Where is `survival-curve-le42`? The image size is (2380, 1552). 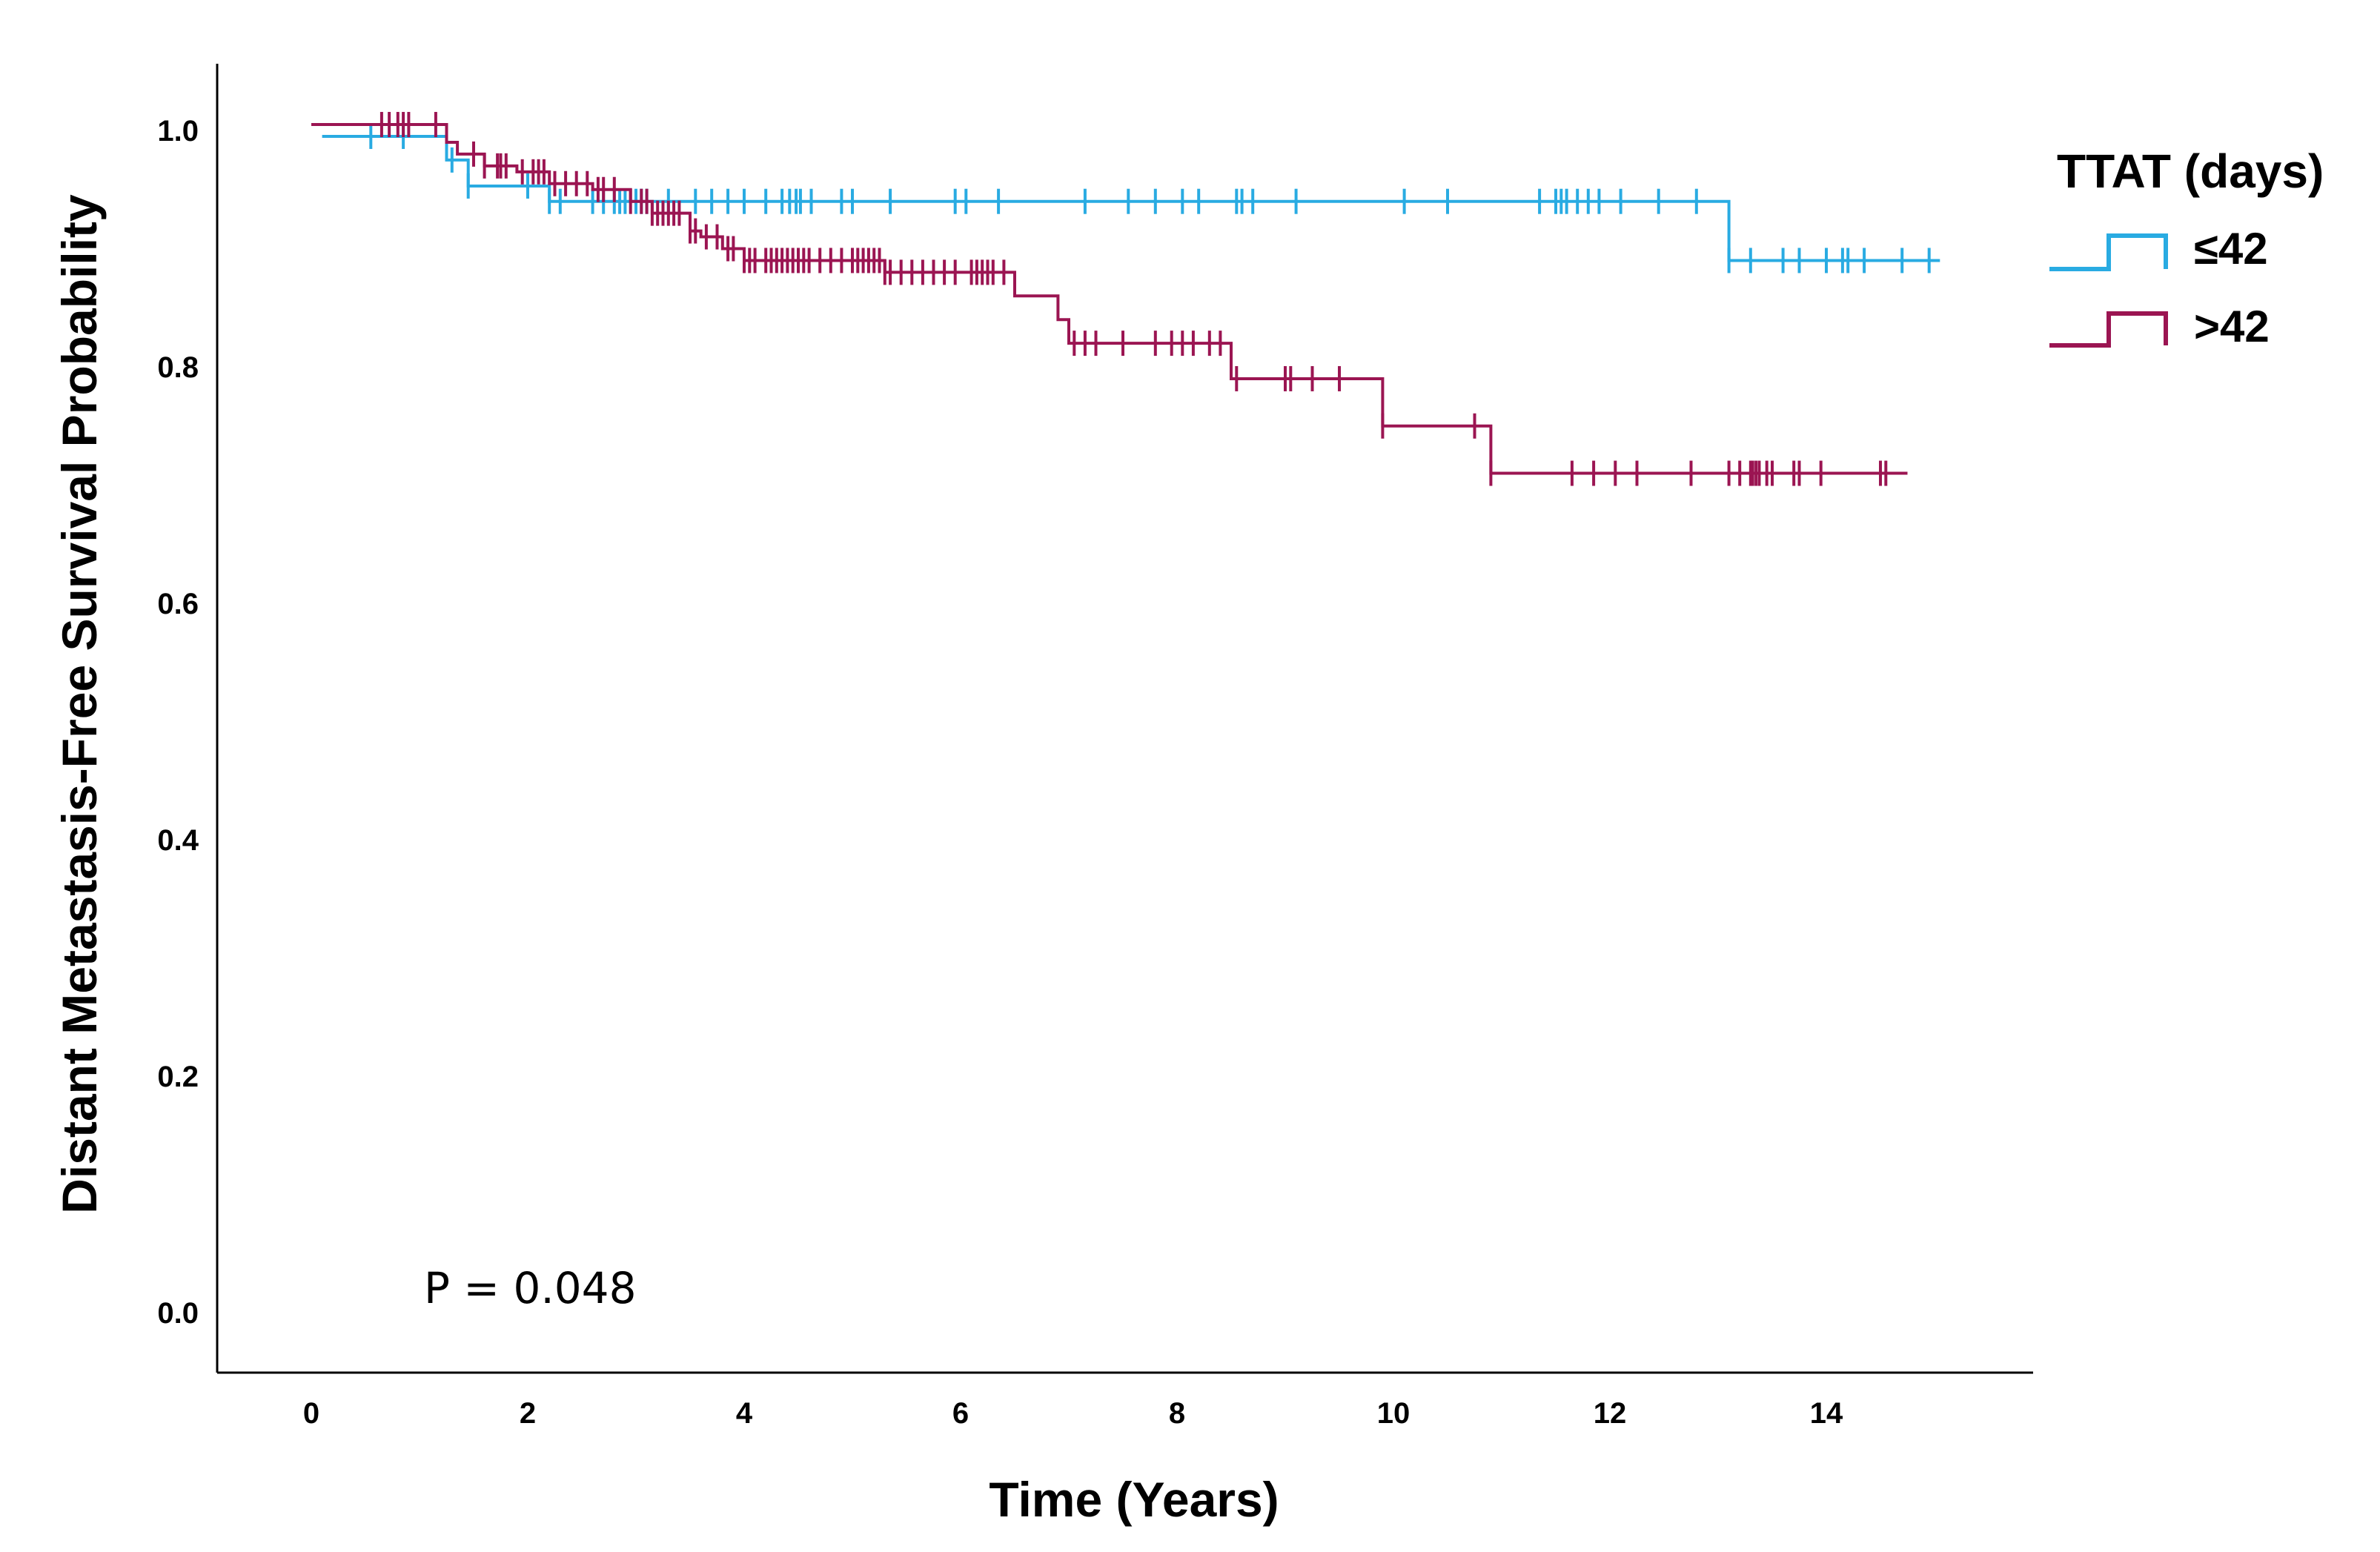
survival-curve-le42 is located at coordinates (1131, 198).